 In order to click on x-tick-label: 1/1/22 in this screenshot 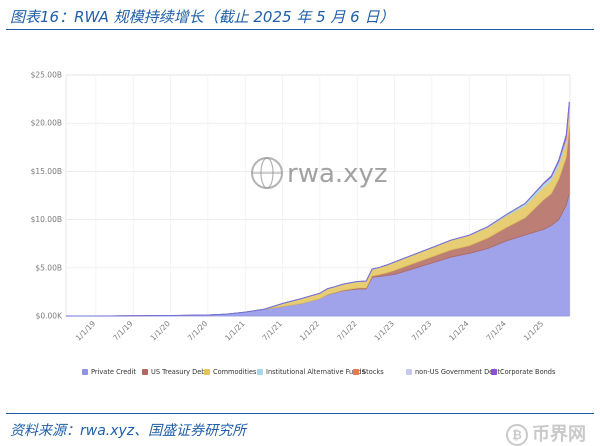, I will do `click(310, 331)`.